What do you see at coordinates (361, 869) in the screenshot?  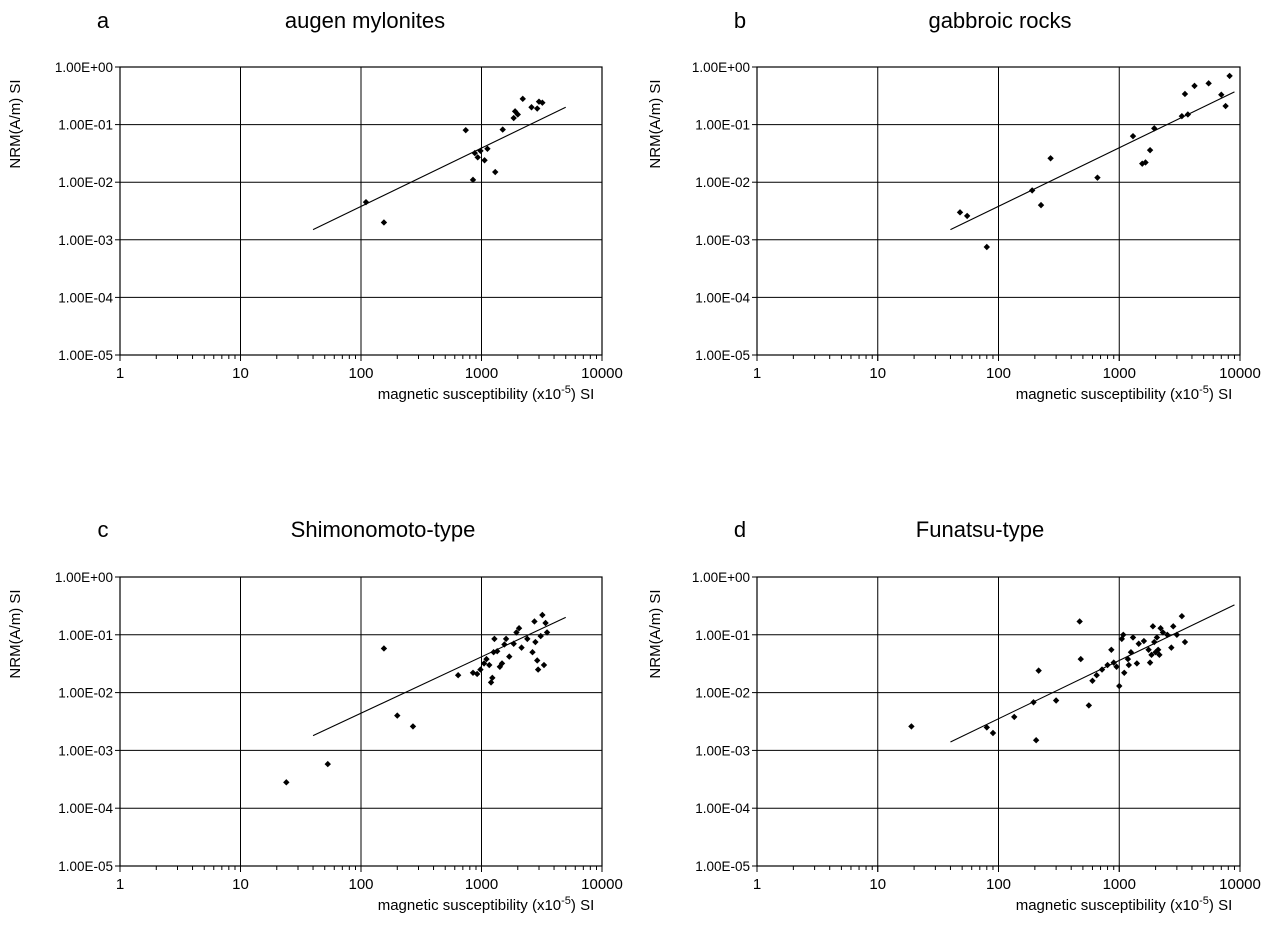 I see `x-minor-ticks` at bounding box center [361, 869].